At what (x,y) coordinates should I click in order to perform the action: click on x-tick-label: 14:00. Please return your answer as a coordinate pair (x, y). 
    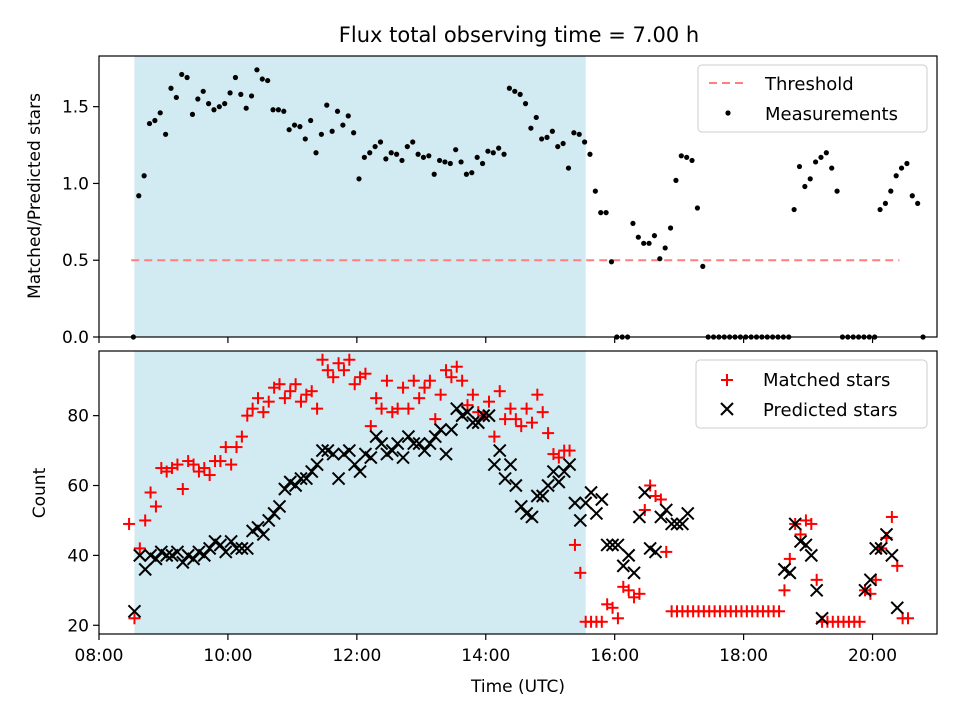
    Looking at the image, I should click on (485, 656).